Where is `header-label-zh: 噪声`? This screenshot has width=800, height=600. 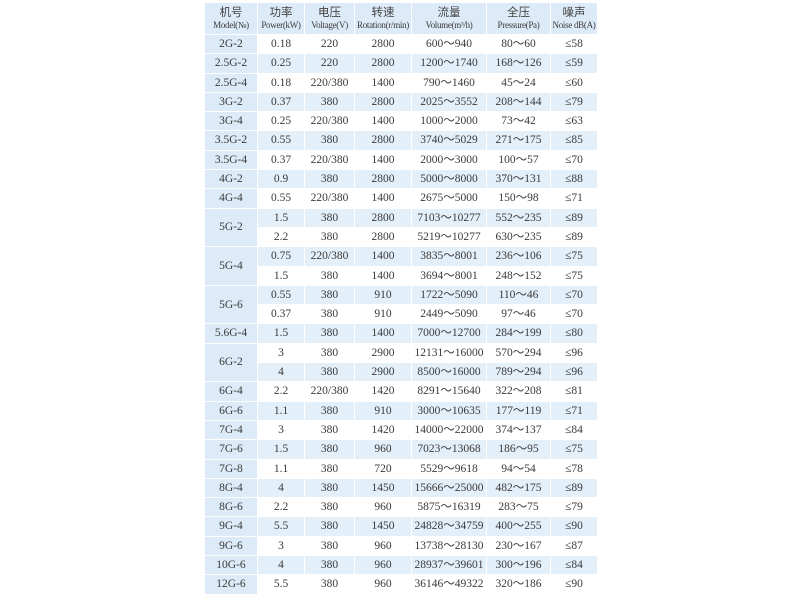
header-label-zh: 噪声 is located at coordinates (574, 11).